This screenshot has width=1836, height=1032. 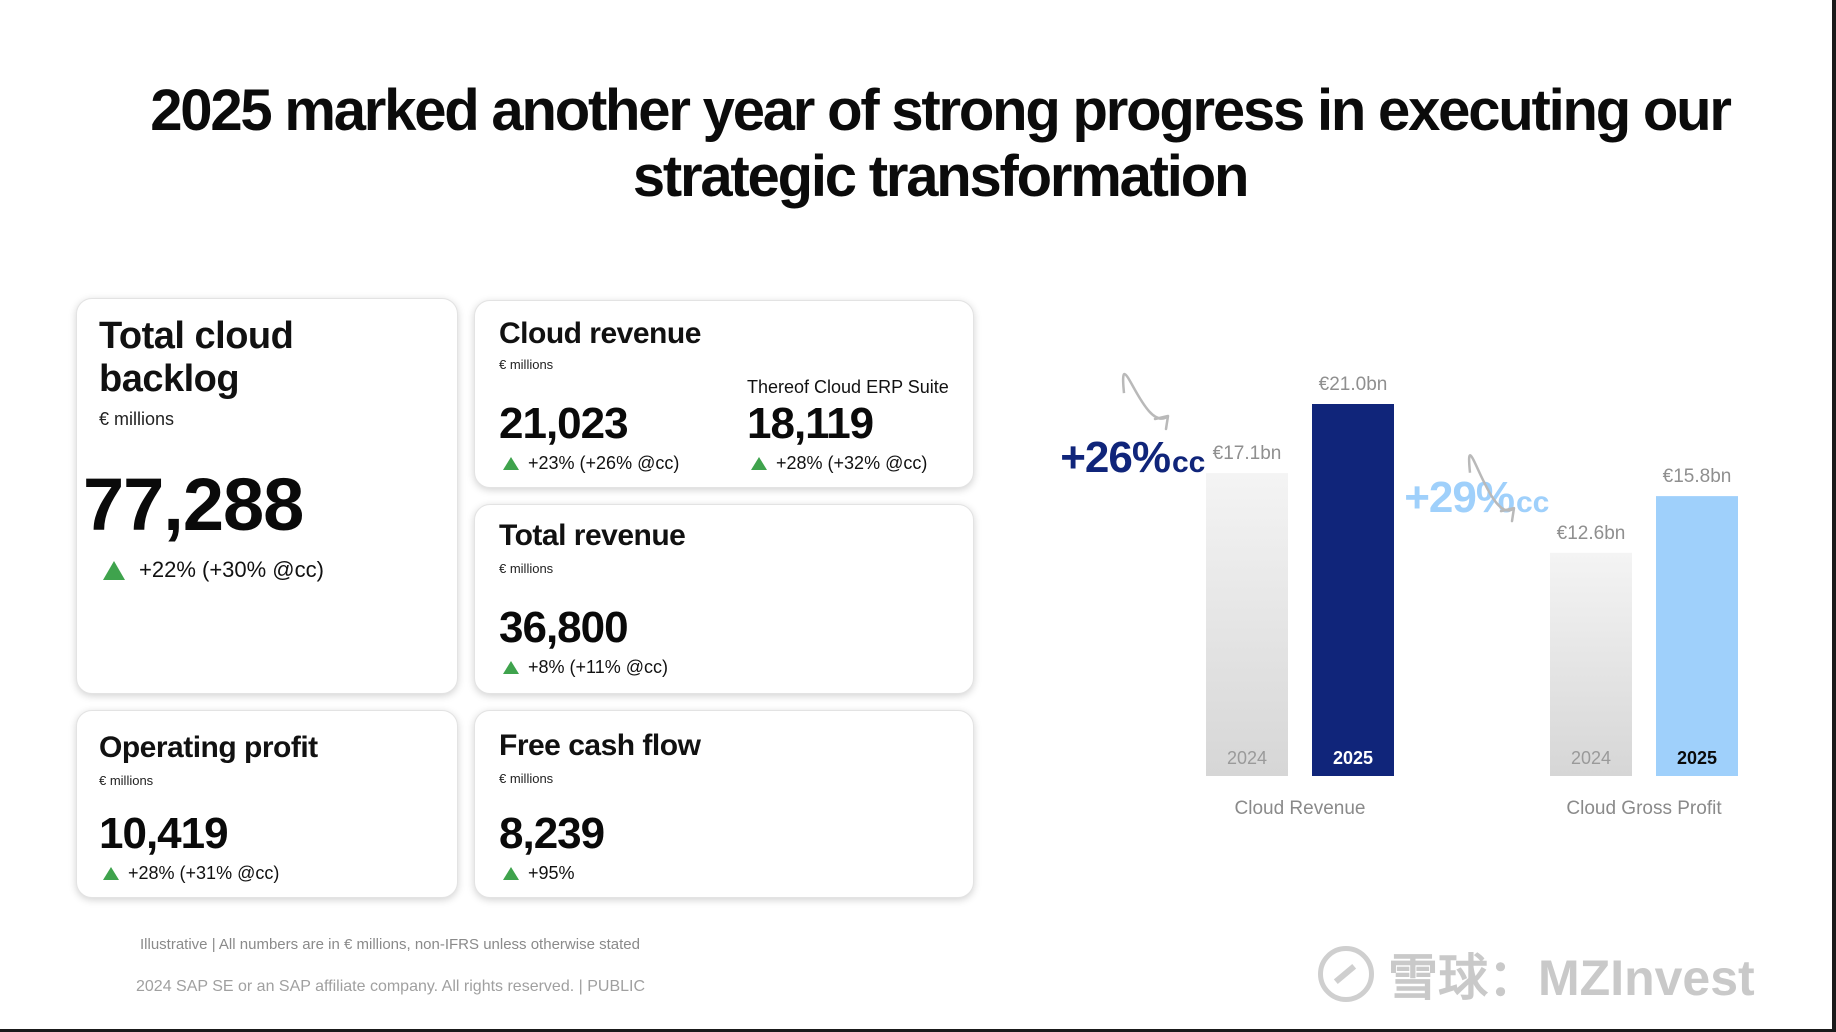 What do you see at coordinates (204, 873) in the screenshot?
I see `operating-profit-growth-text: +28% (+31% @cc)` at bounding box center [204, 873].